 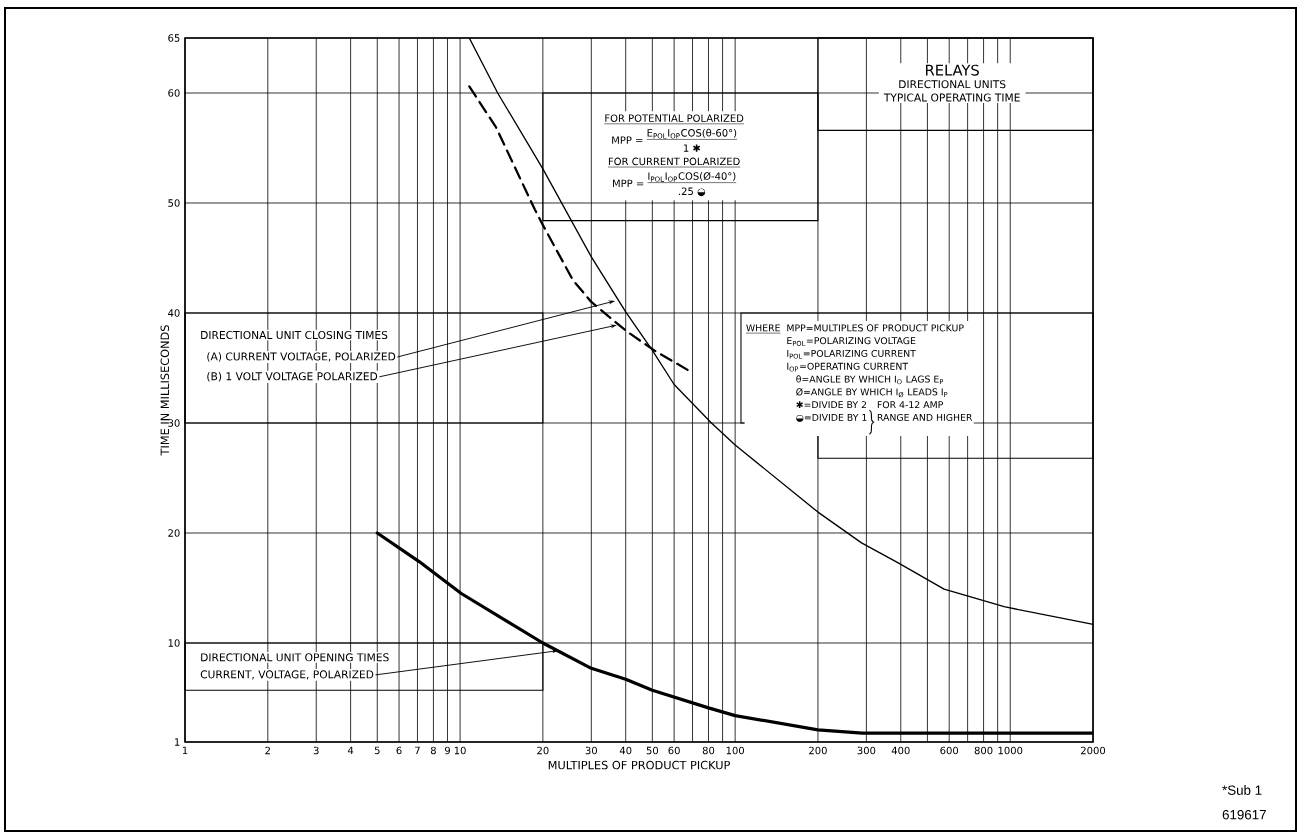 I want to click on x-tick-label: 1, so click(x=185, y=750).